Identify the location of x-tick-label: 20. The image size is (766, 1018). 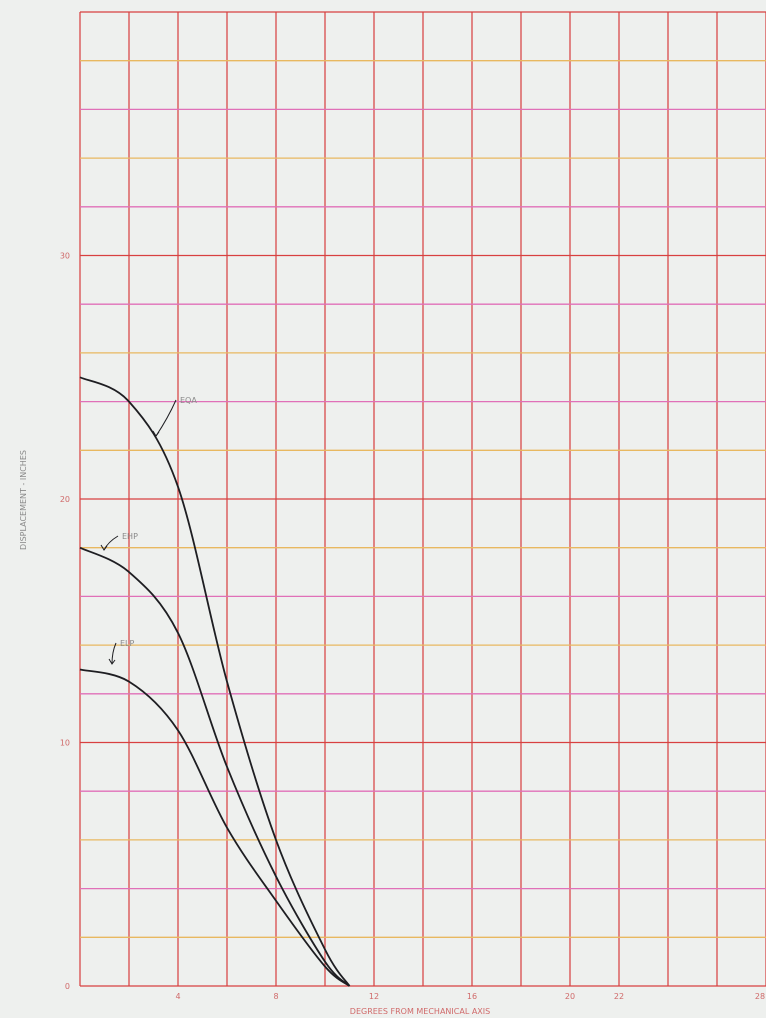
(570, 996).